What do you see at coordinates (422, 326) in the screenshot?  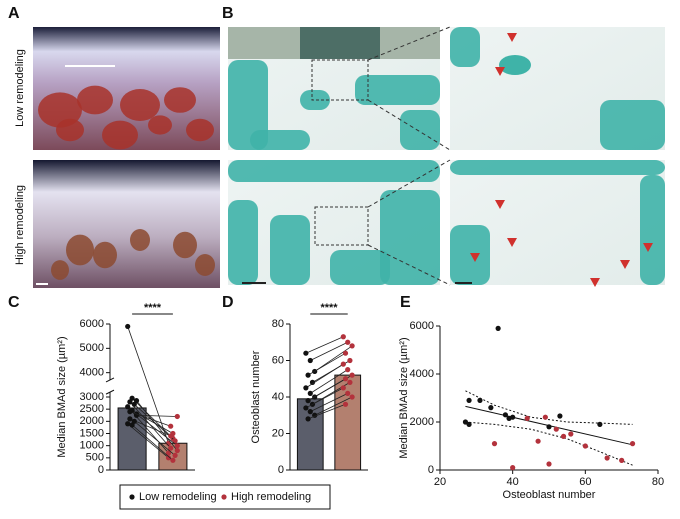 I see `y-tick-label: 6000` at bounding box center [422, 326].